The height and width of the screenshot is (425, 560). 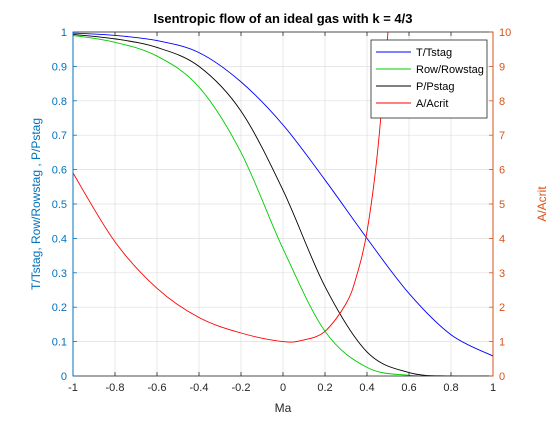 What do you see at coordinates (283, 408) in the screenshot?
I see `x-axis-label: Ma` at bounding box center [283, 408].